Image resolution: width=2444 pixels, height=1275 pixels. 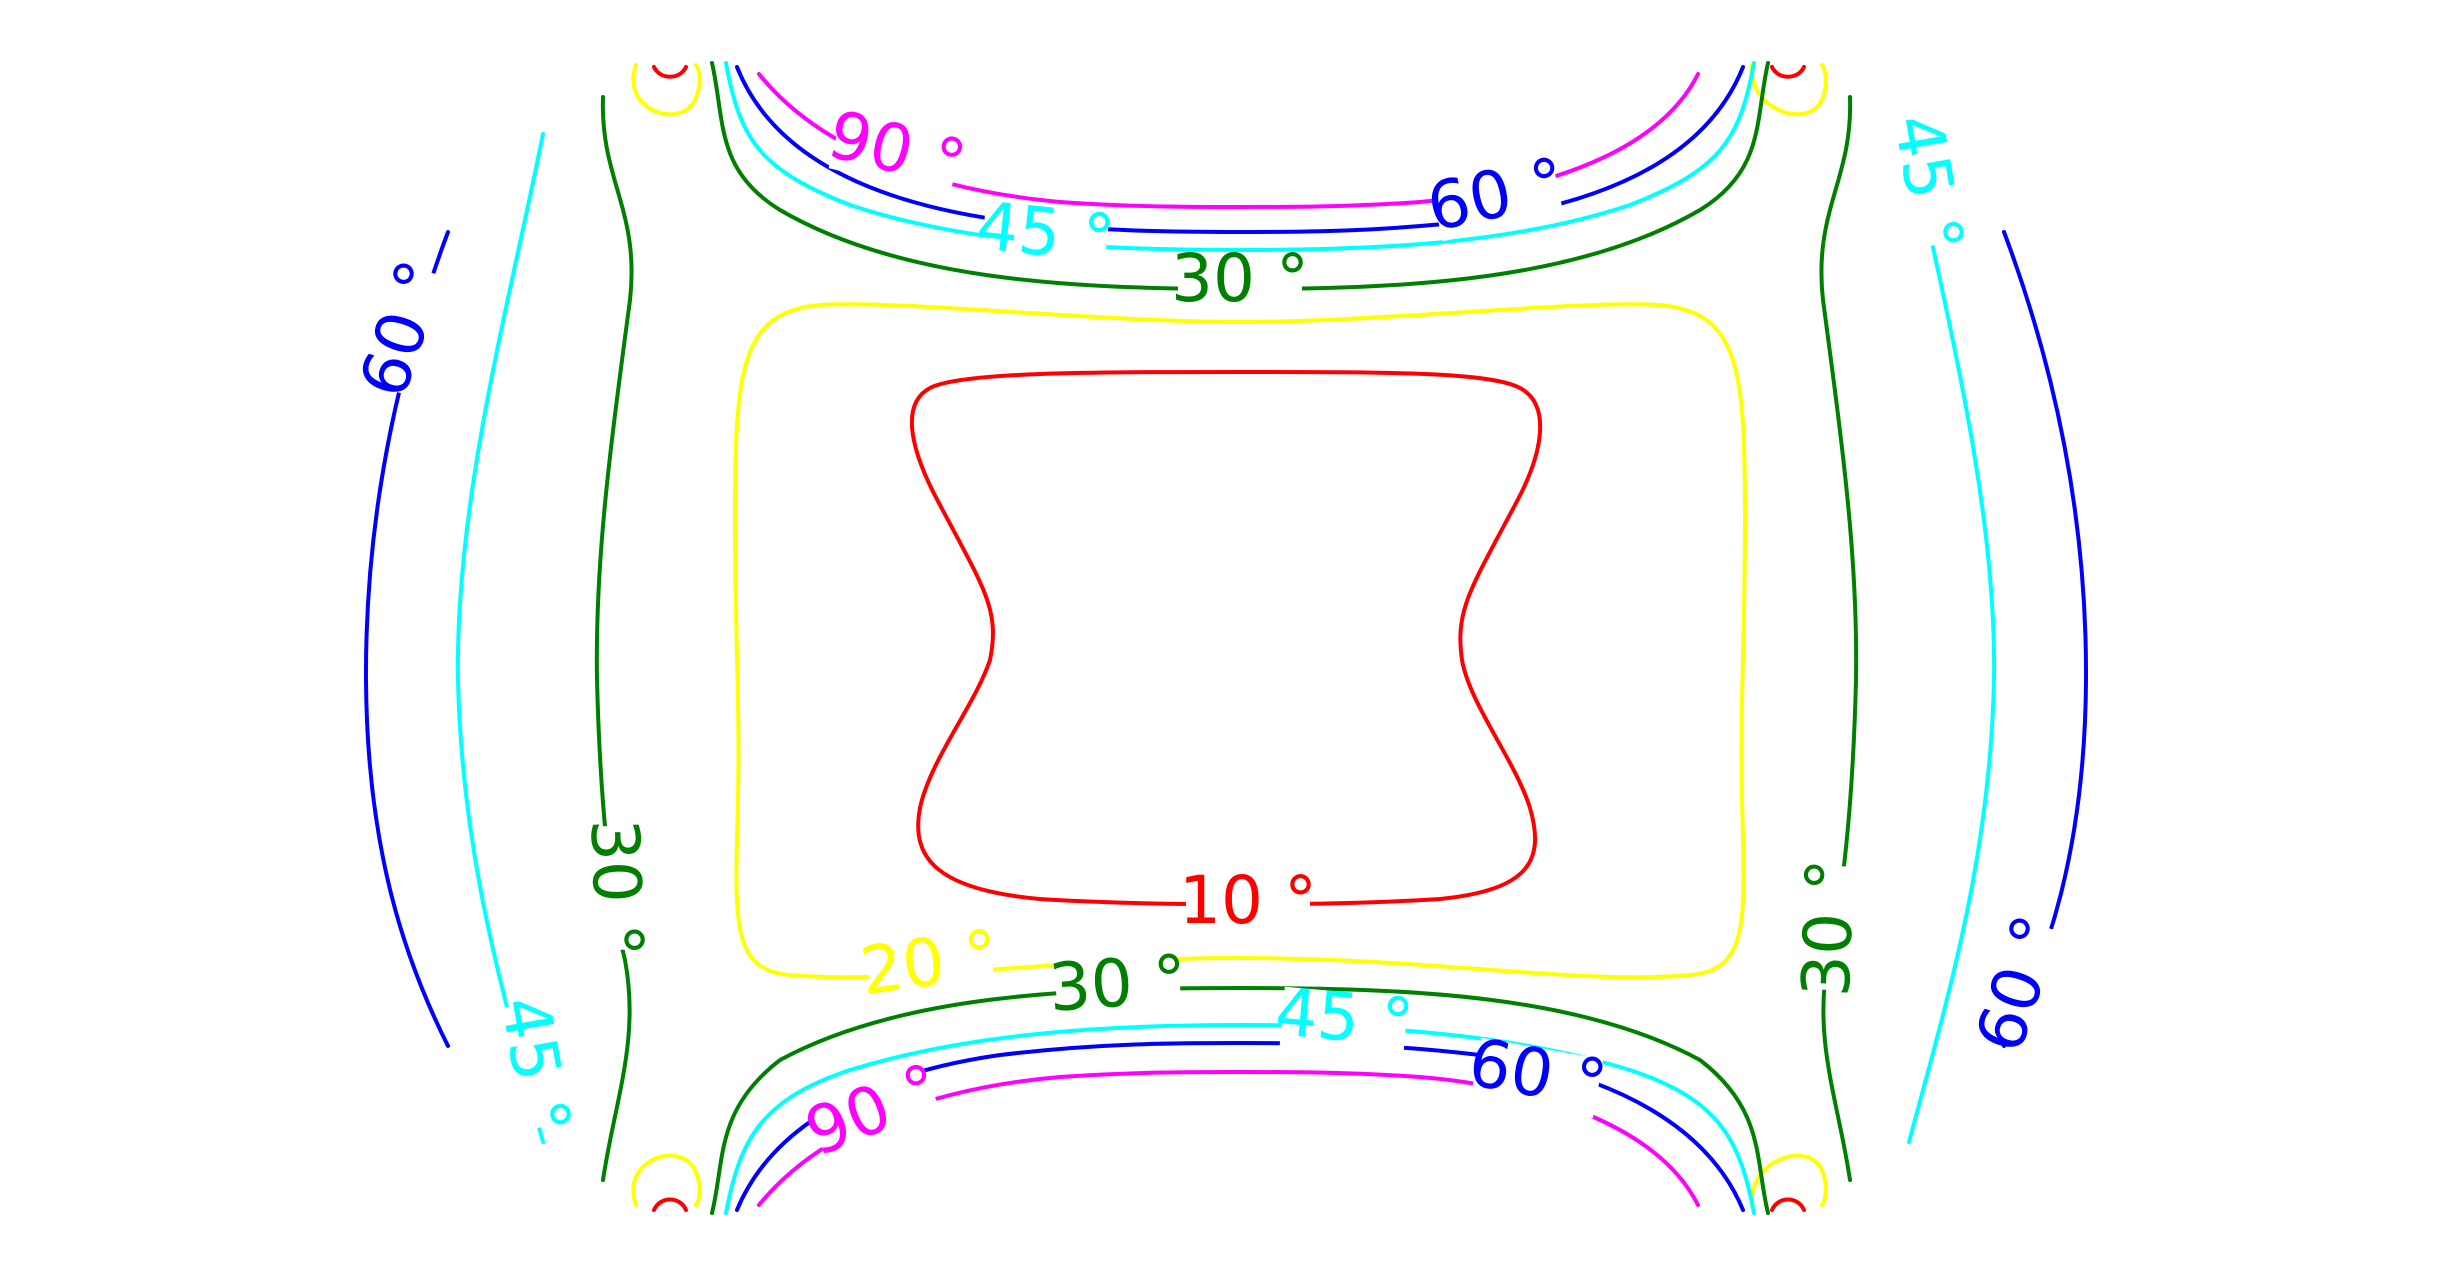 I want to click on contour-label-10: 10 °, so click(x=1248, y=900).